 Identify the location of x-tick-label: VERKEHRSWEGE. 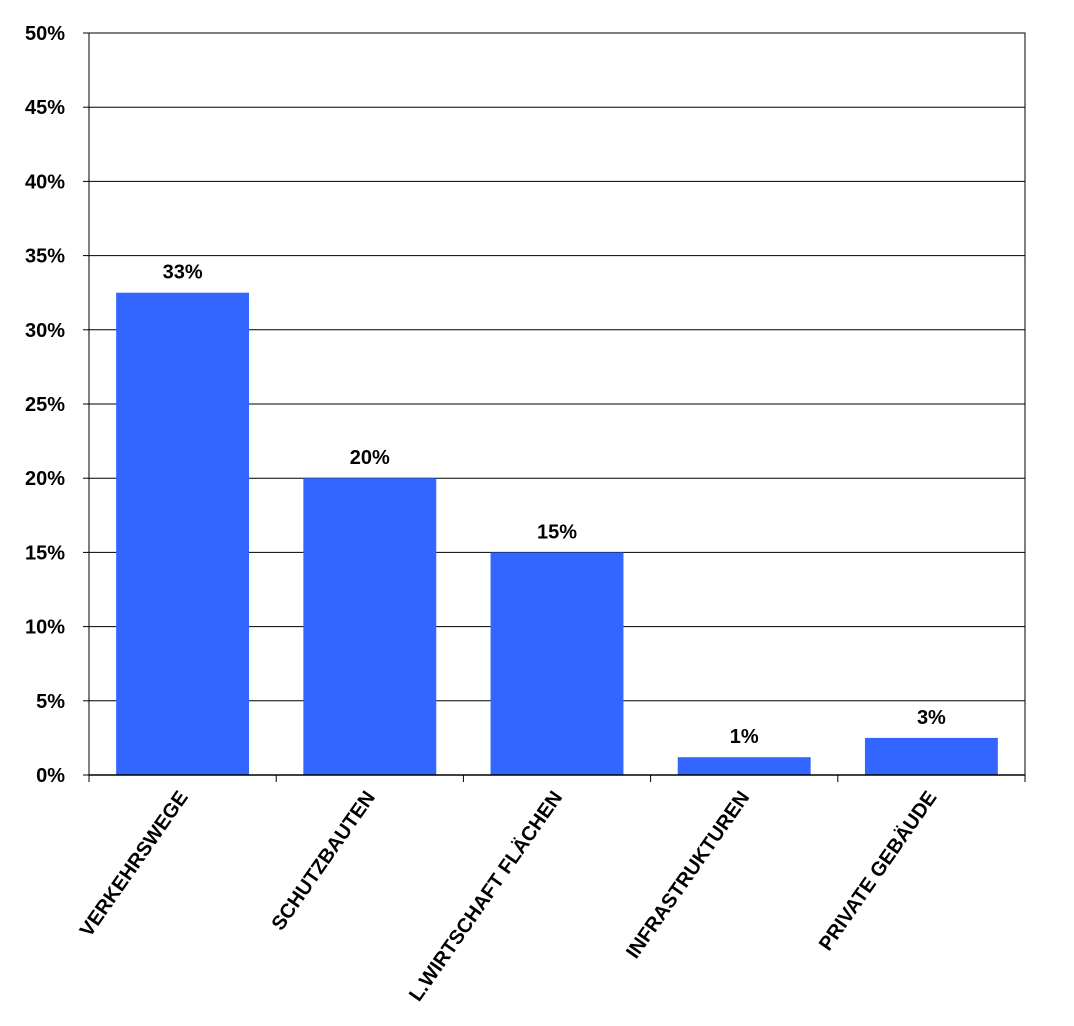
(134, 864).